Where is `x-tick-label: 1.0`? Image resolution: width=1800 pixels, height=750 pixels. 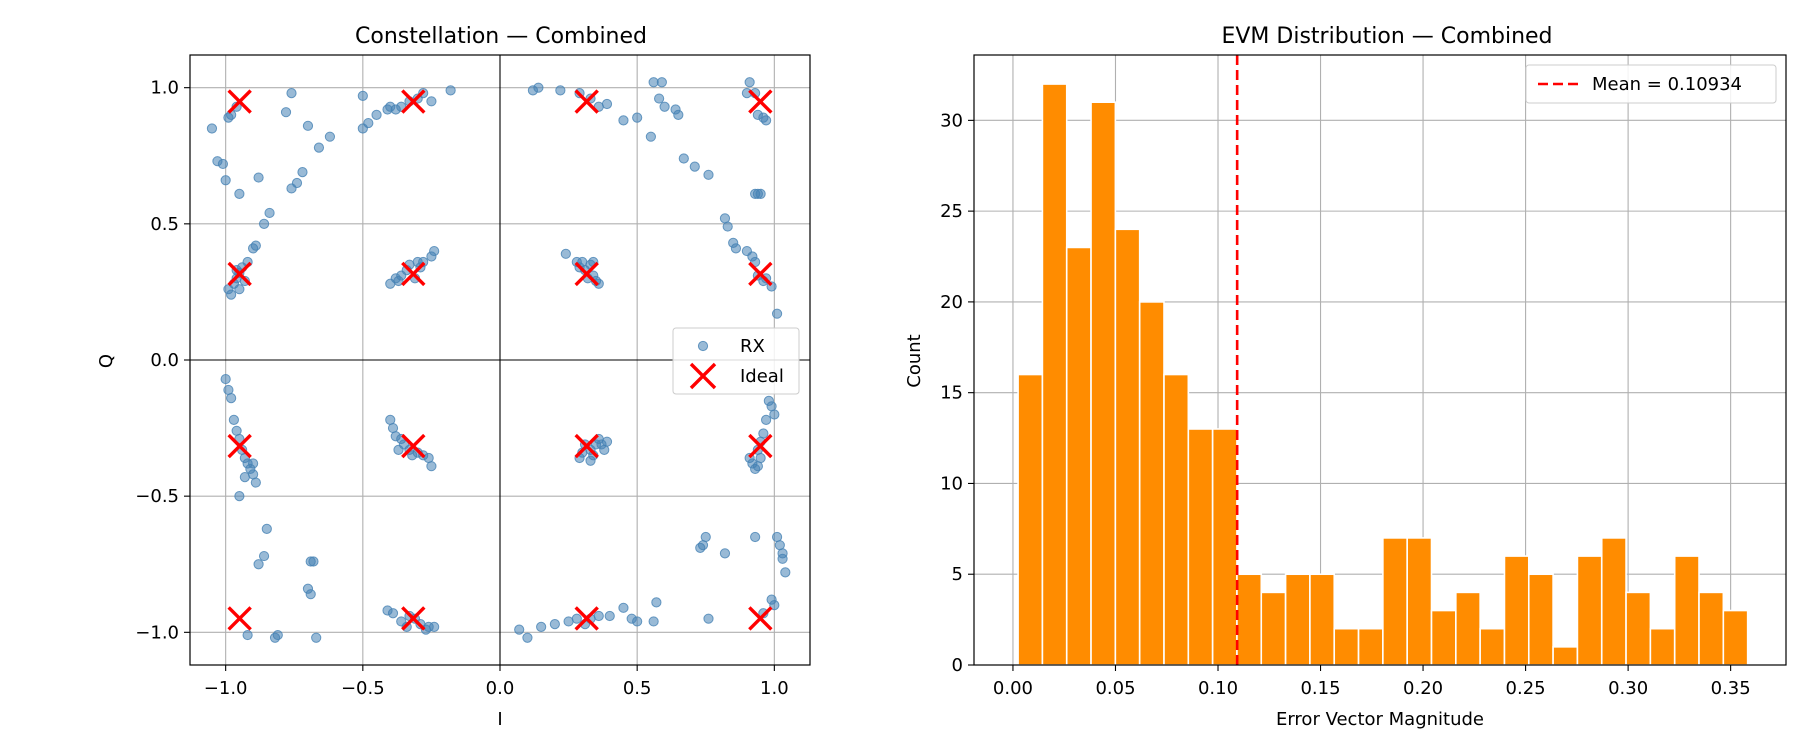 x-tick-label: 1.0 is located at coordinates (774, 688).